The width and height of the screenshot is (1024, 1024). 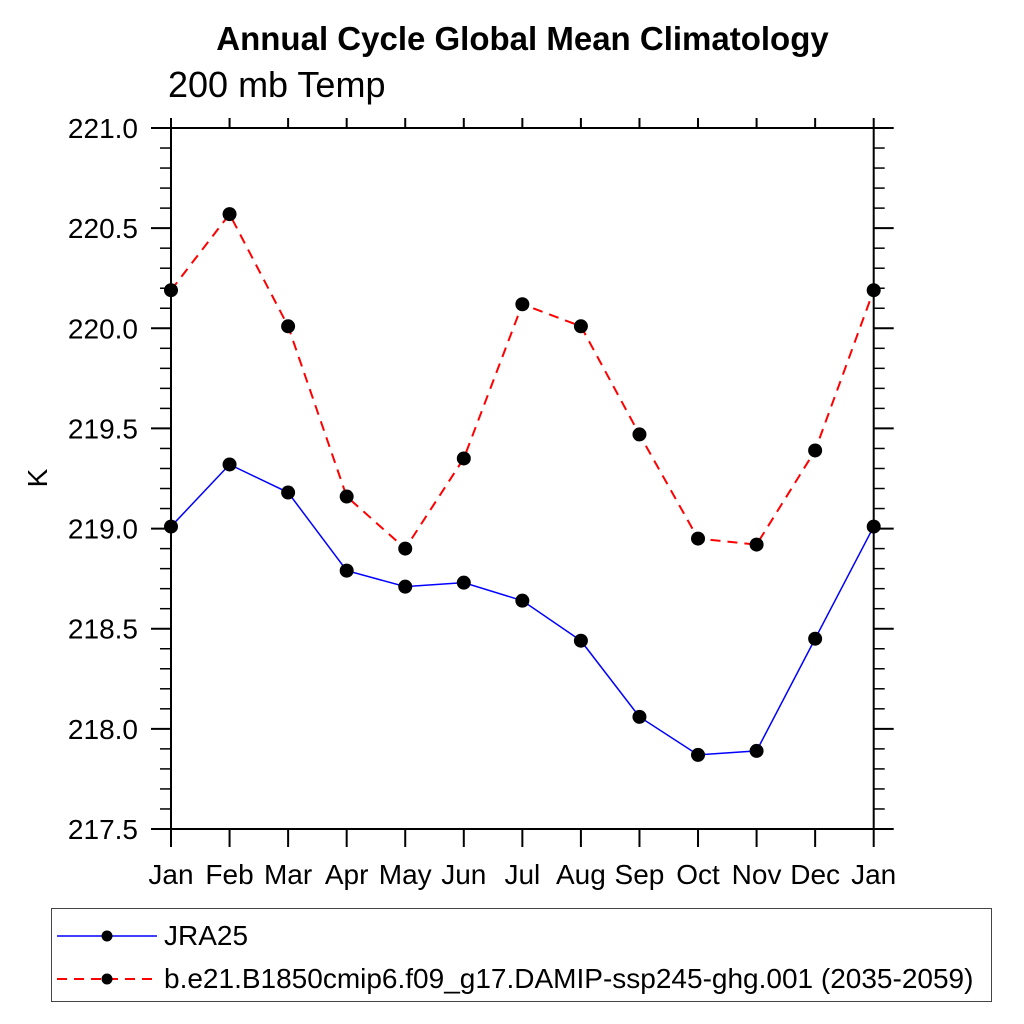 I want to click on x-tick-label: Mar, so click(x=288, y=874).